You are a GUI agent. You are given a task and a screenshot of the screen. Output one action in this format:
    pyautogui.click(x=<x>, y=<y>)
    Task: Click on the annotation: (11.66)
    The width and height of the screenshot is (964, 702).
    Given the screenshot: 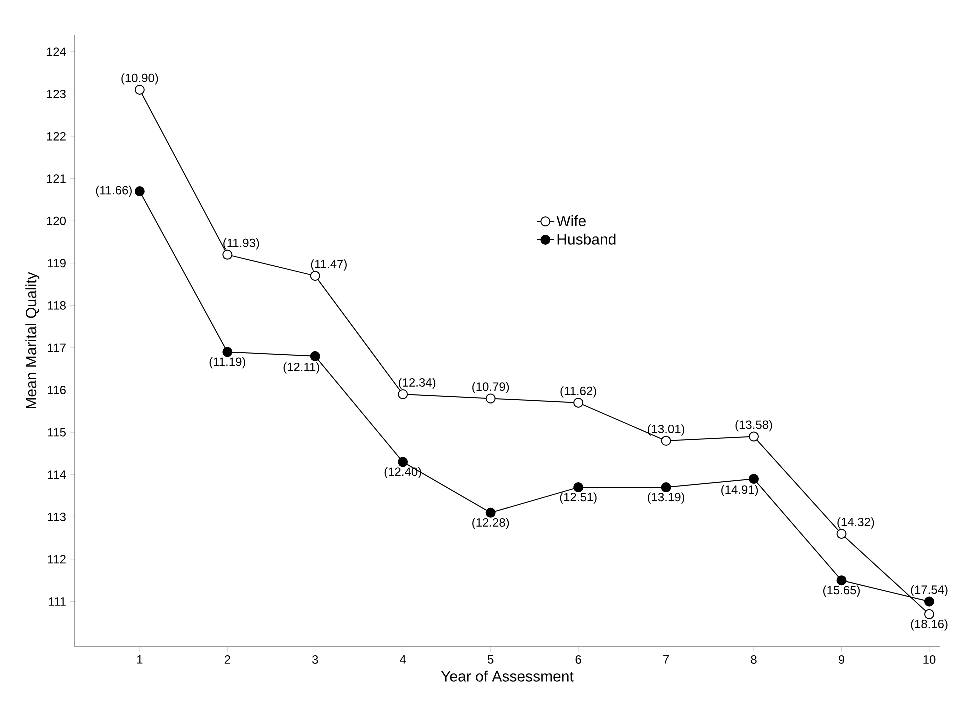 What is the action you would take?
    pyautogui.click(x=114, y=192)
    